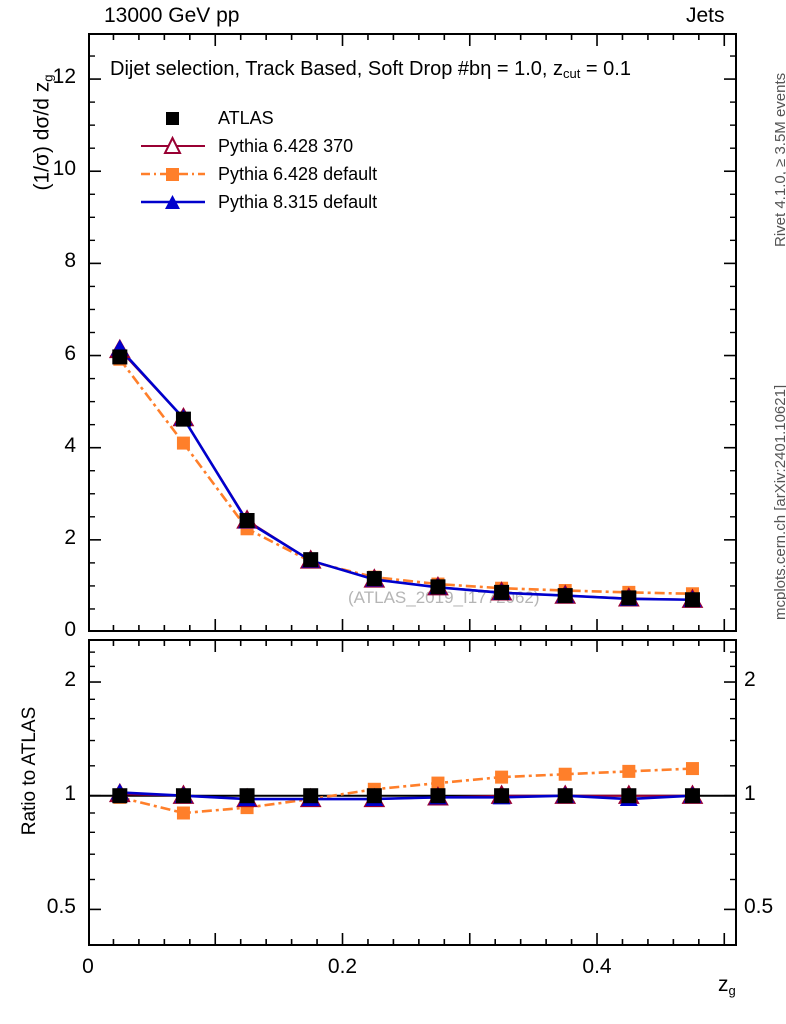  Describe the element at coordinates (173, 174) in the screenshot. I see `legend-key-pythia6-default` at that location.